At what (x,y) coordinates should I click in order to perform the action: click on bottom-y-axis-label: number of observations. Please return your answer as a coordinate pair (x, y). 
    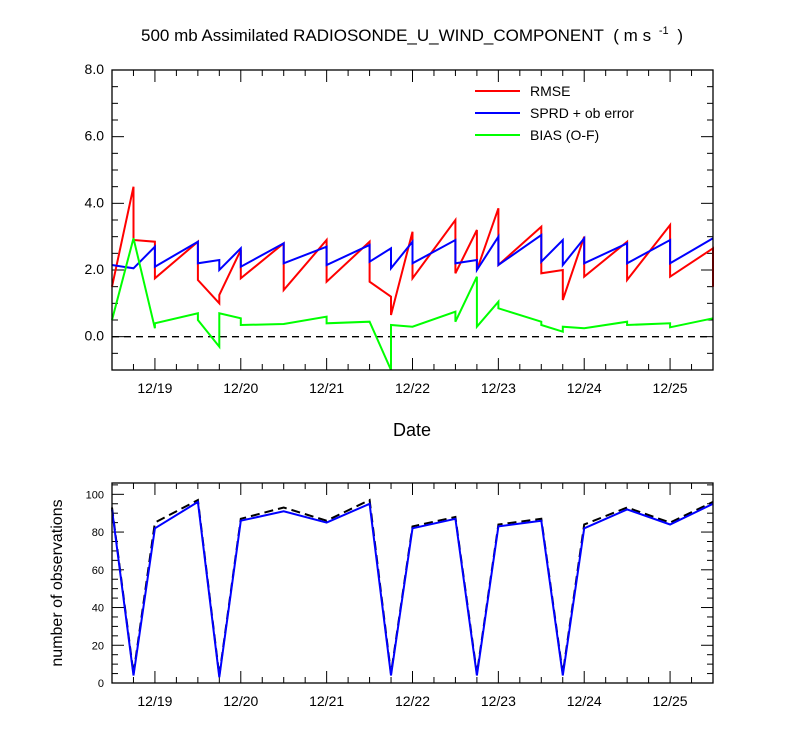
    Looking at the image, I should click on (57, 582).